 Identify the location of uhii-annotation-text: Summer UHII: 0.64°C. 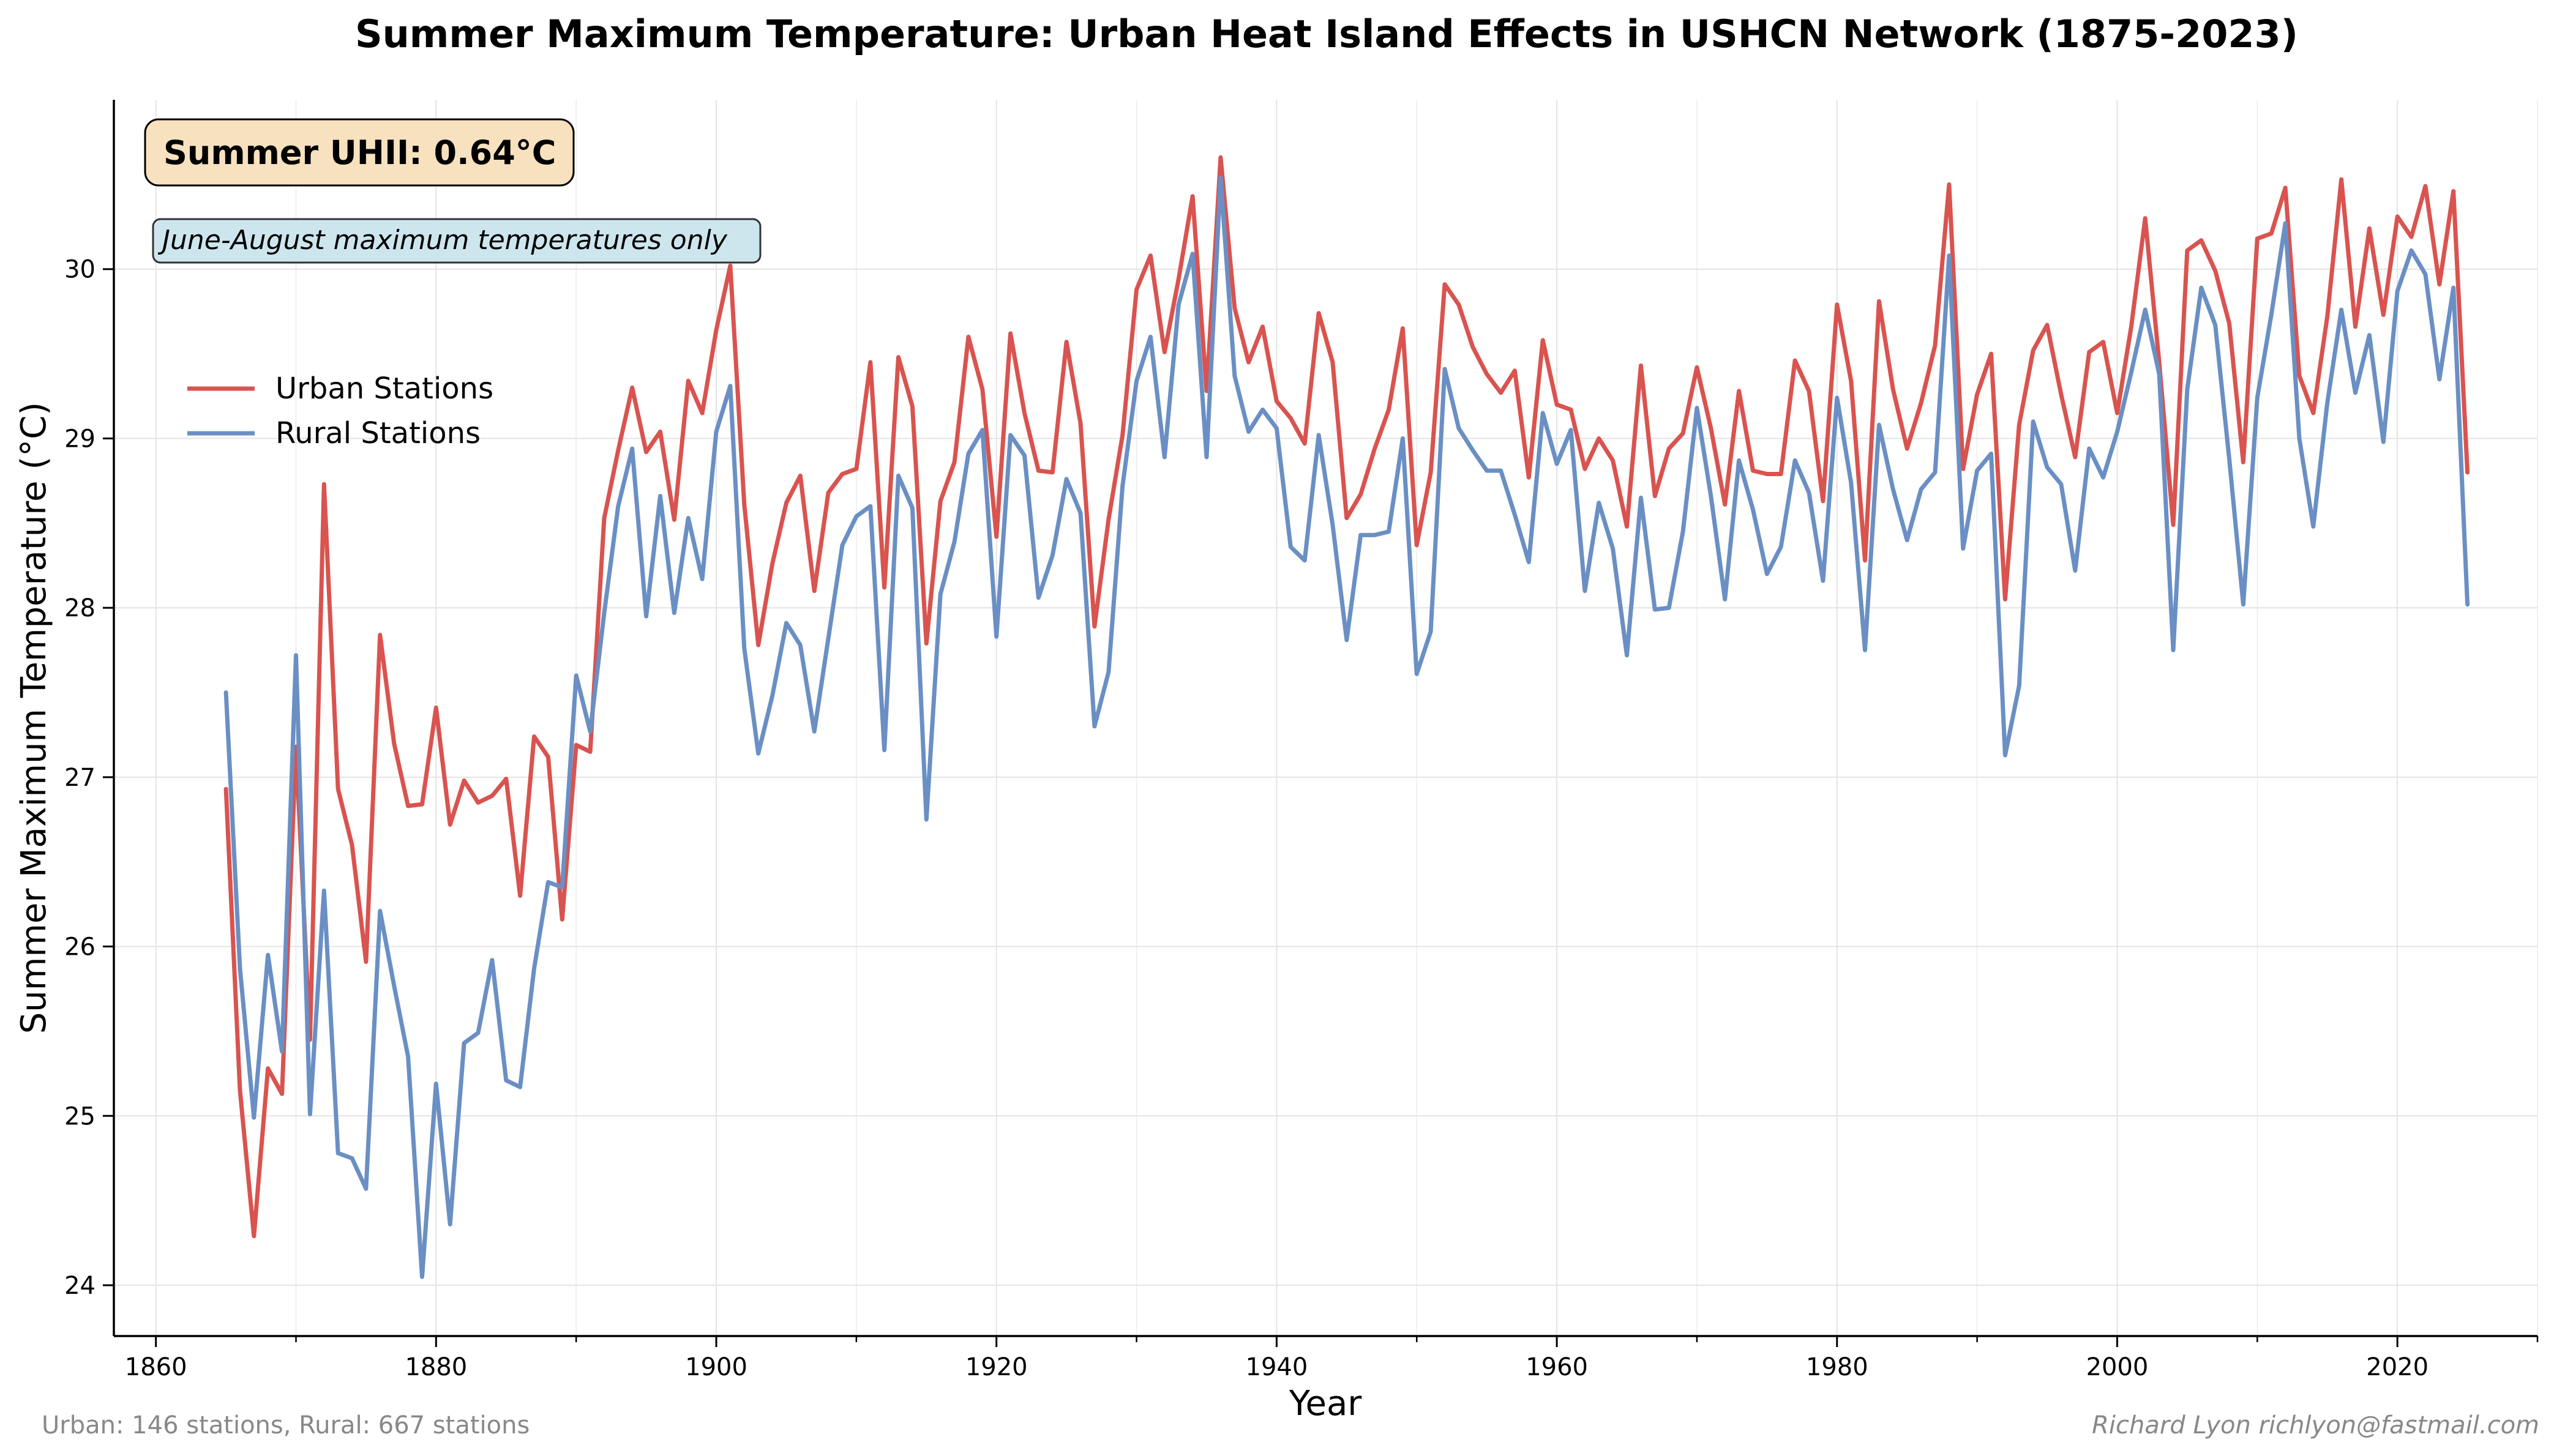
(359, 152).